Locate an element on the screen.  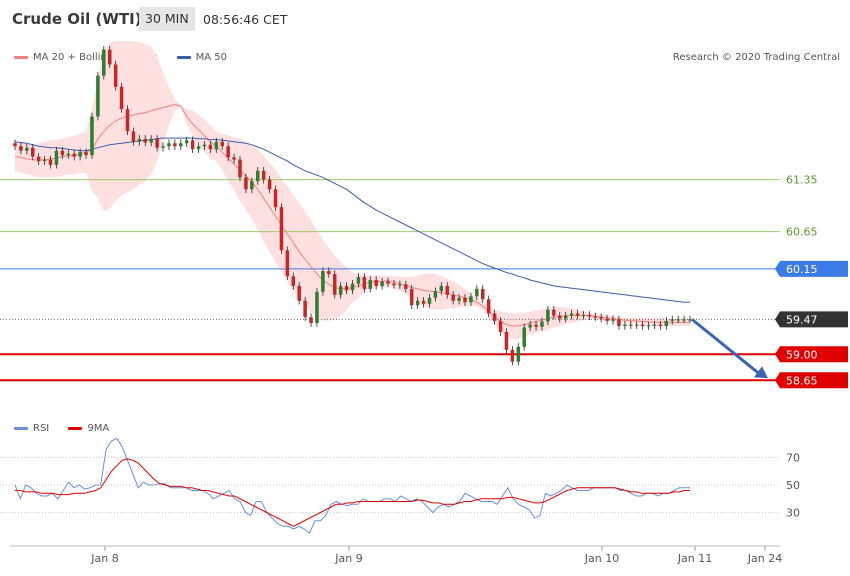
rsi-9ma-line is located at coordinates (352, 492).